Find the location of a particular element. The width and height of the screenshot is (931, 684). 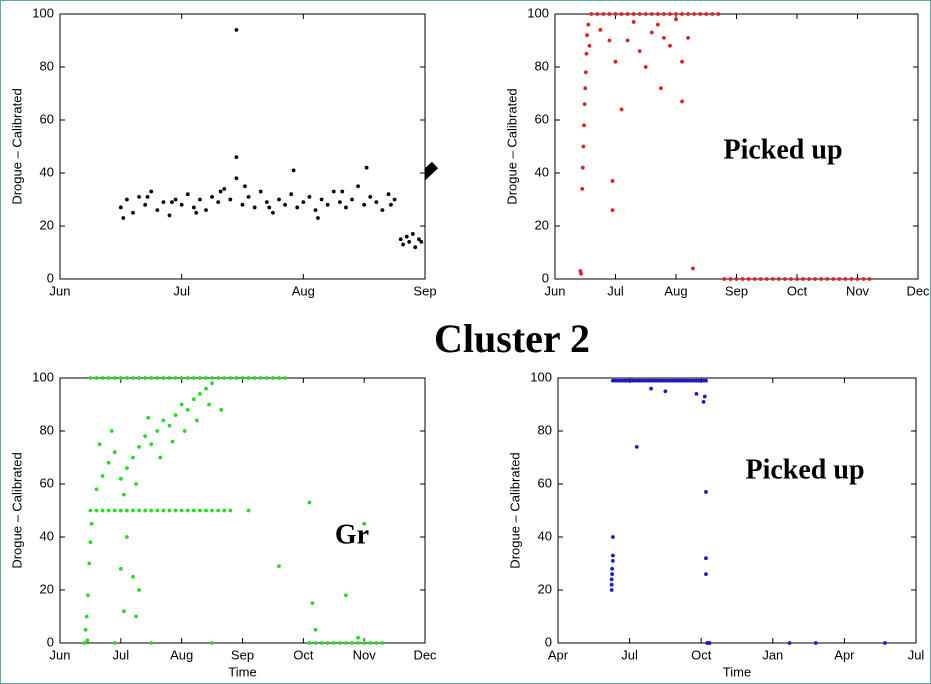

x-axis-label: Time is located at coordinates (737, 671).